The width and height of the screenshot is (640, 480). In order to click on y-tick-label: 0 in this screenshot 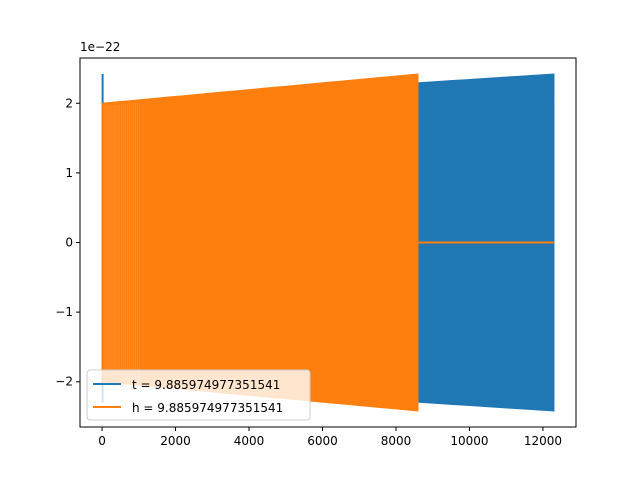, I will do `click(69, 243)`.